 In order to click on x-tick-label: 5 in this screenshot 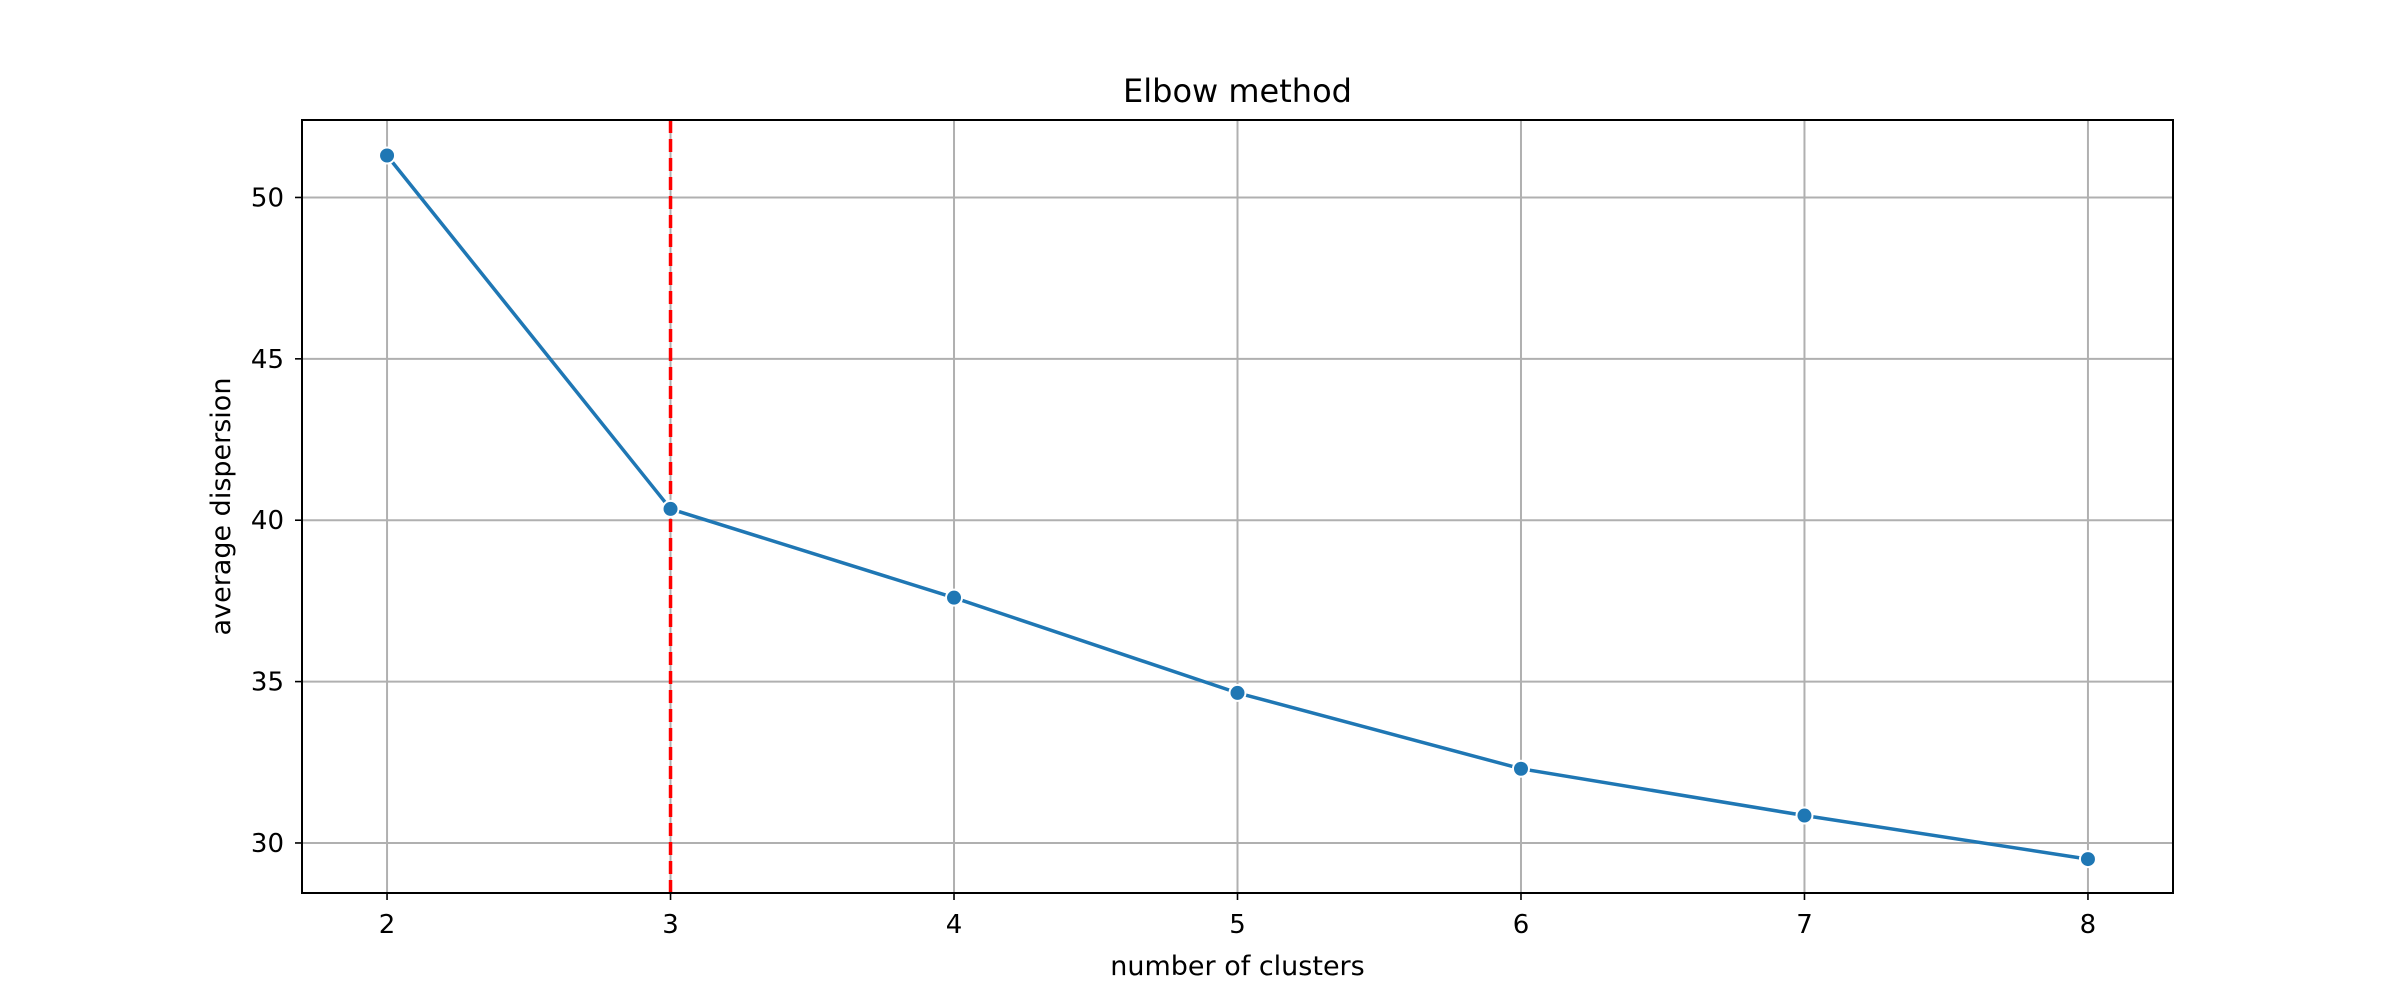, I will do `click(1237, 925)`.